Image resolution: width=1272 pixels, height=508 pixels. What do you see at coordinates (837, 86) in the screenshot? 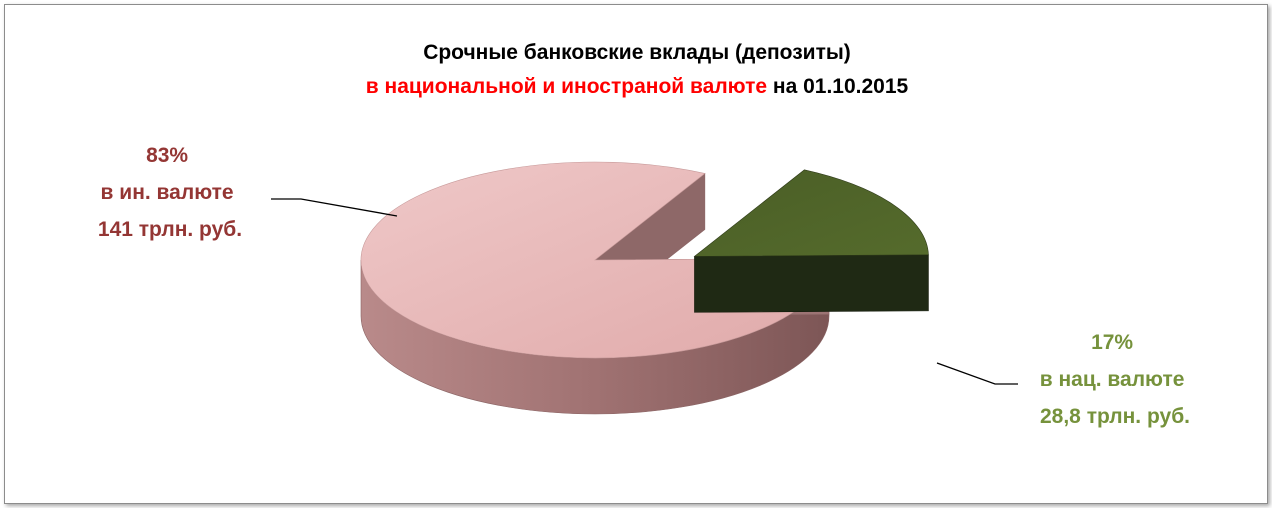
I see `chart-title-date: на 01.10.2015` at bounding box center [837, 86].